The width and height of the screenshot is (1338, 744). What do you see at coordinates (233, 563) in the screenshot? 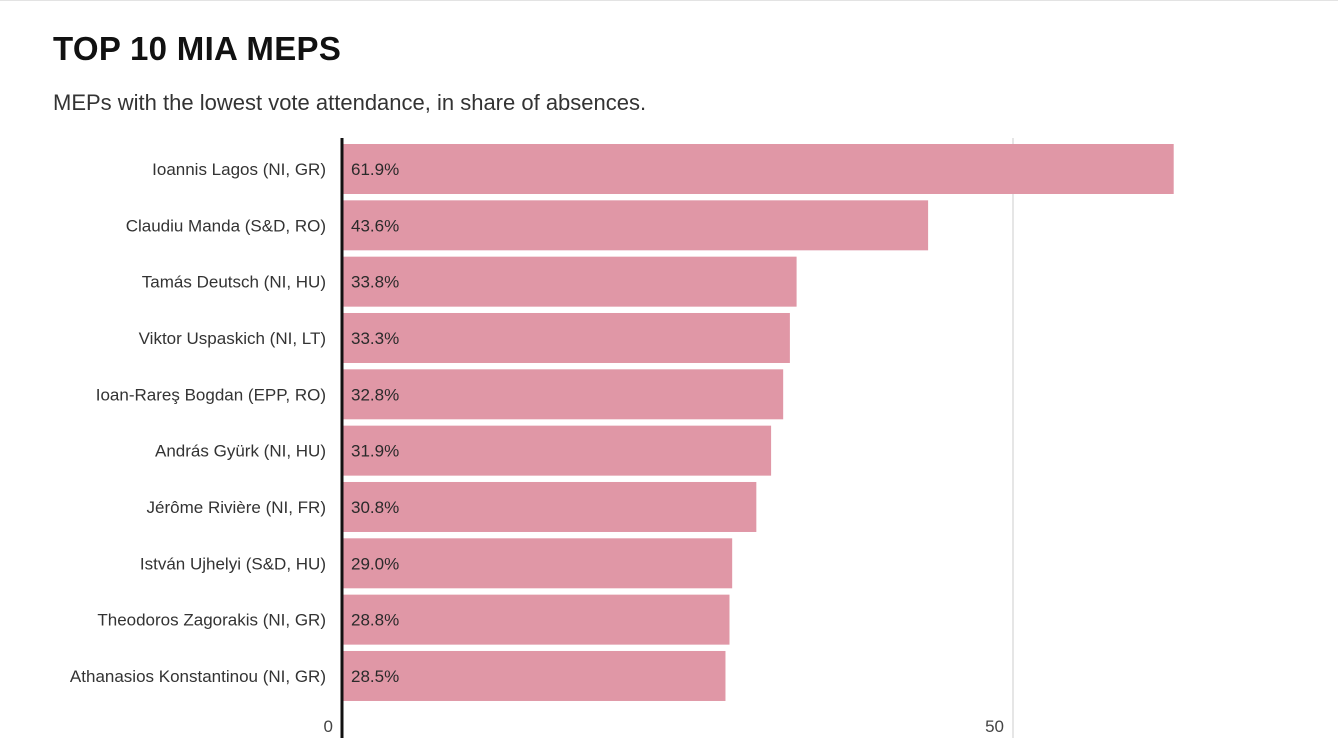
I see `category-label: István Ujhelyi (S&D, HU)` at bounding box center [233, 563].